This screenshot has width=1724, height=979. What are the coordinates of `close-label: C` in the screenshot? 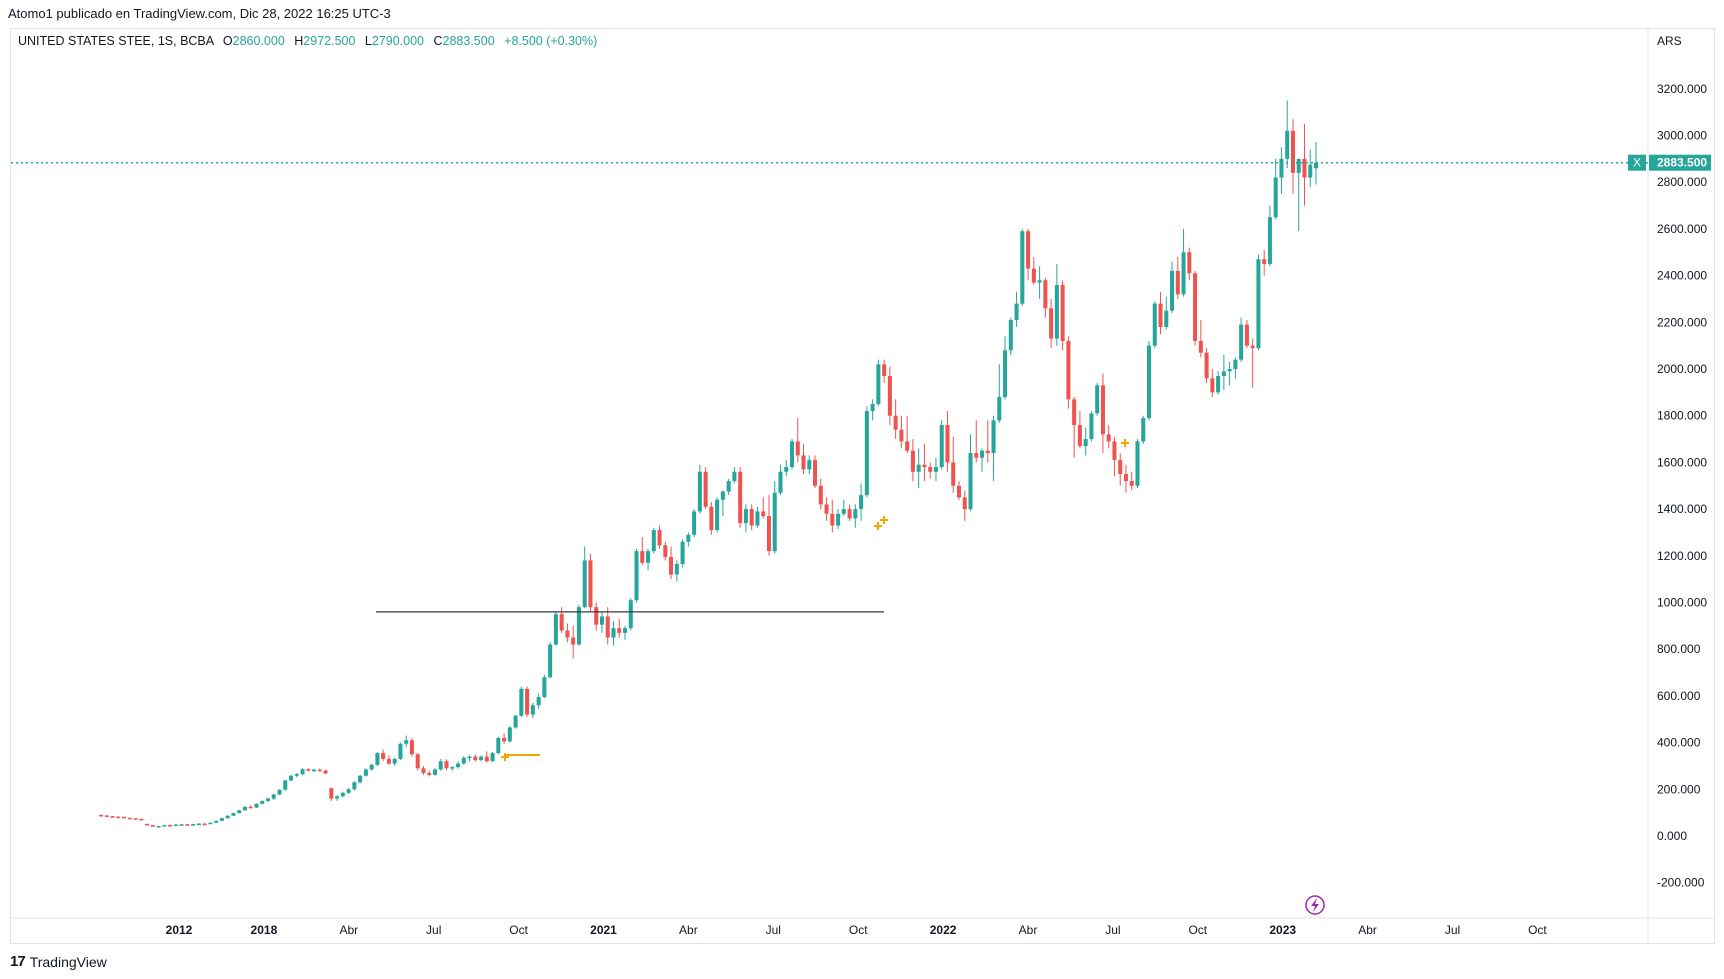 It's located at (438, 41).